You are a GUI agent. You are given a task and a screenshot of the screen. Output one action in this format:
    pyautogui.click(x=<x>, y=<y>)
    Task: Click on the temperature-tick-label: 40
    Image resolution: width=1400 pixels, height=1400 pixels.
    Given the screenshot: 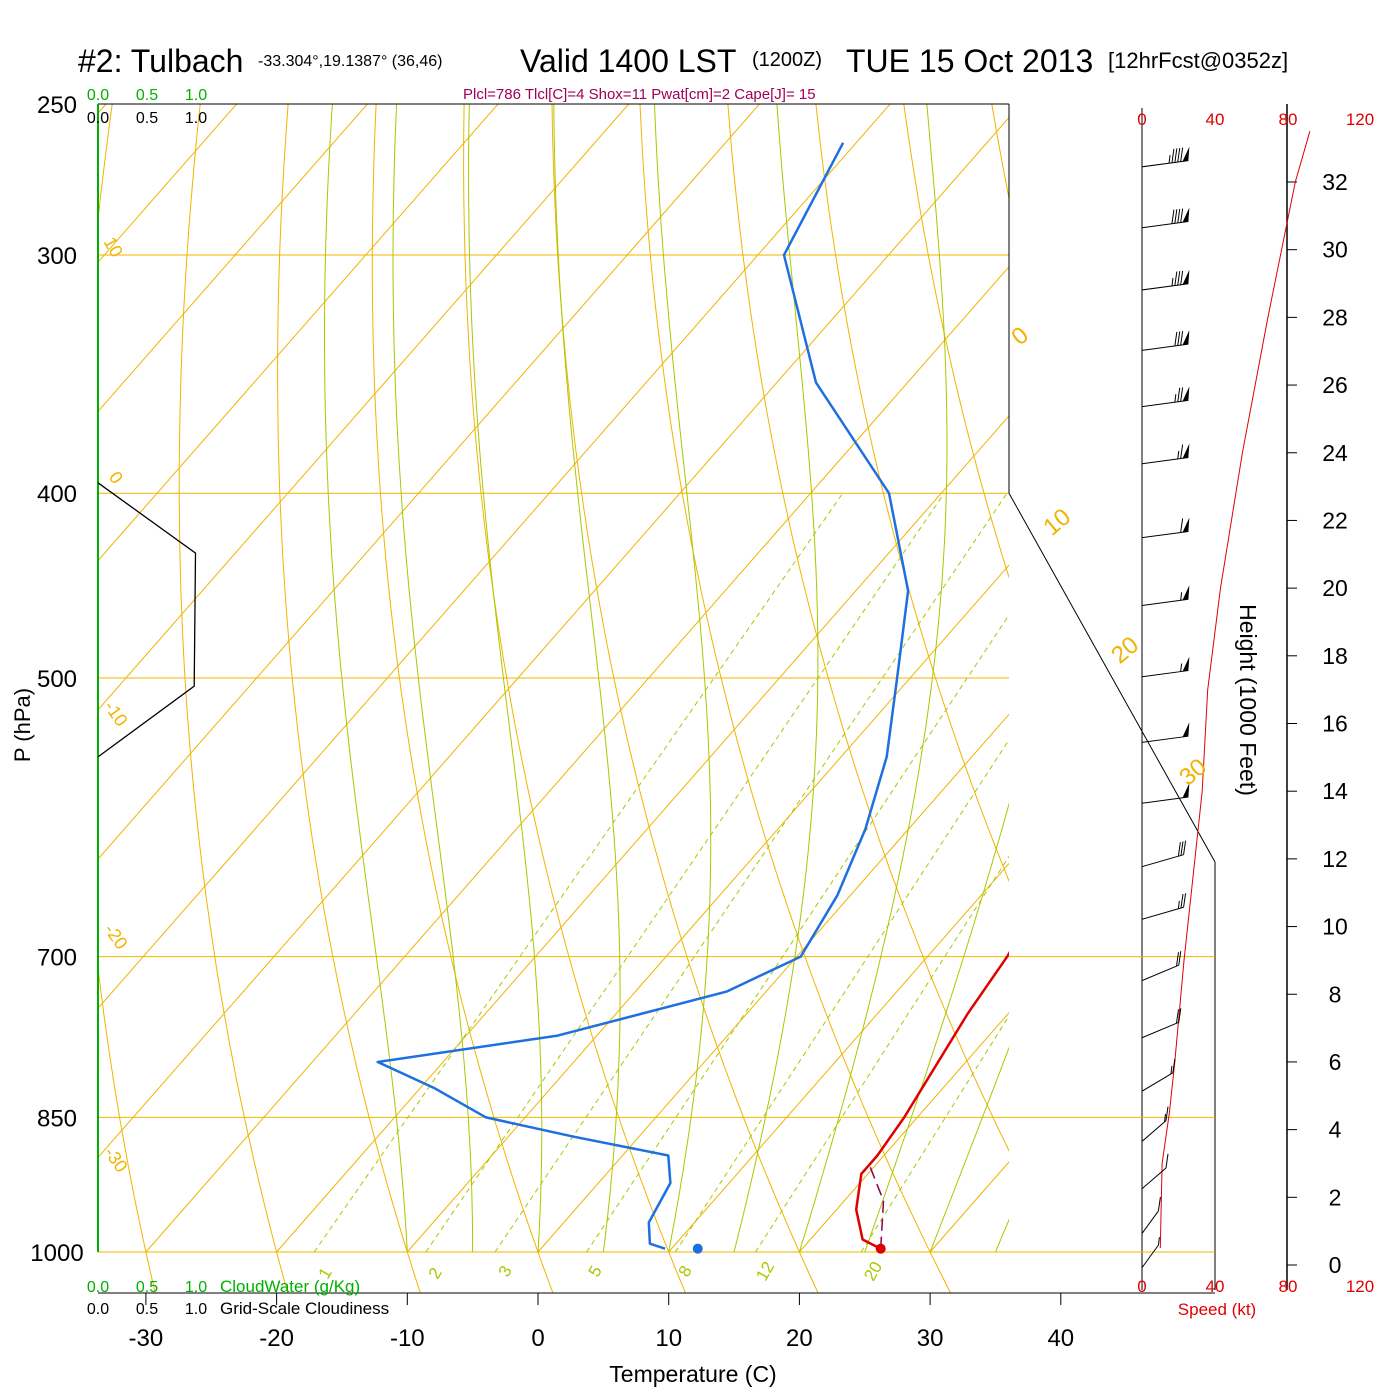 What is the action you would take?
    pyautogui.click(x=1060, y=1338)
    